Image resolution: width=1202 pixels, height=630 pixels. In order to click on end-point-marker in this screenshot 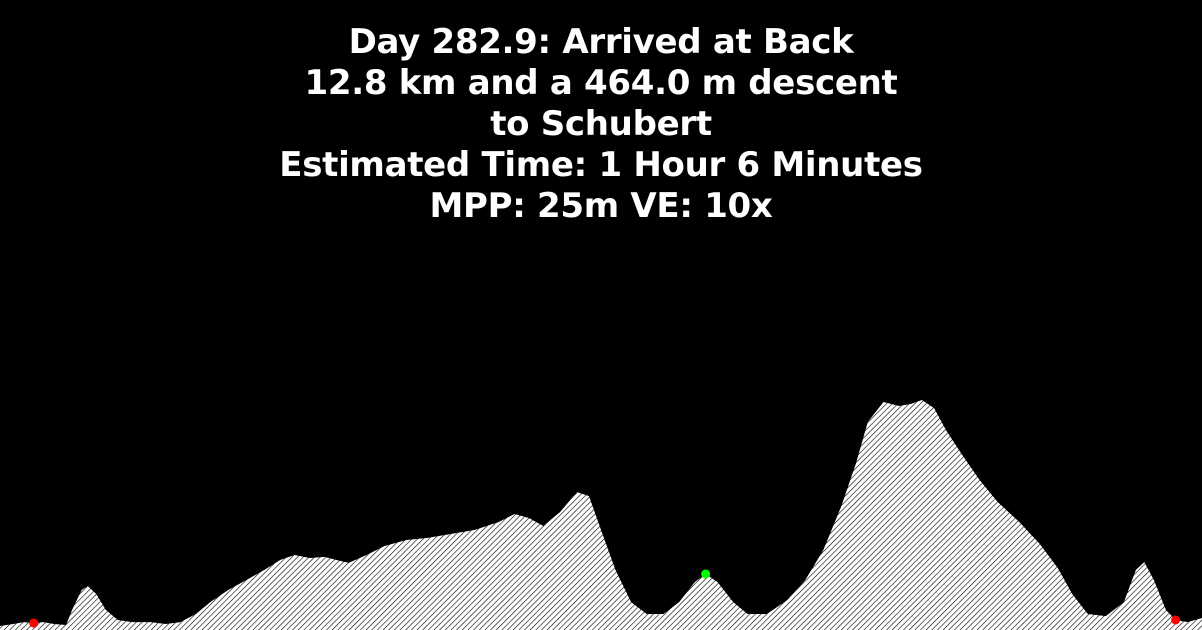, I will do `click(1176, 620)`.